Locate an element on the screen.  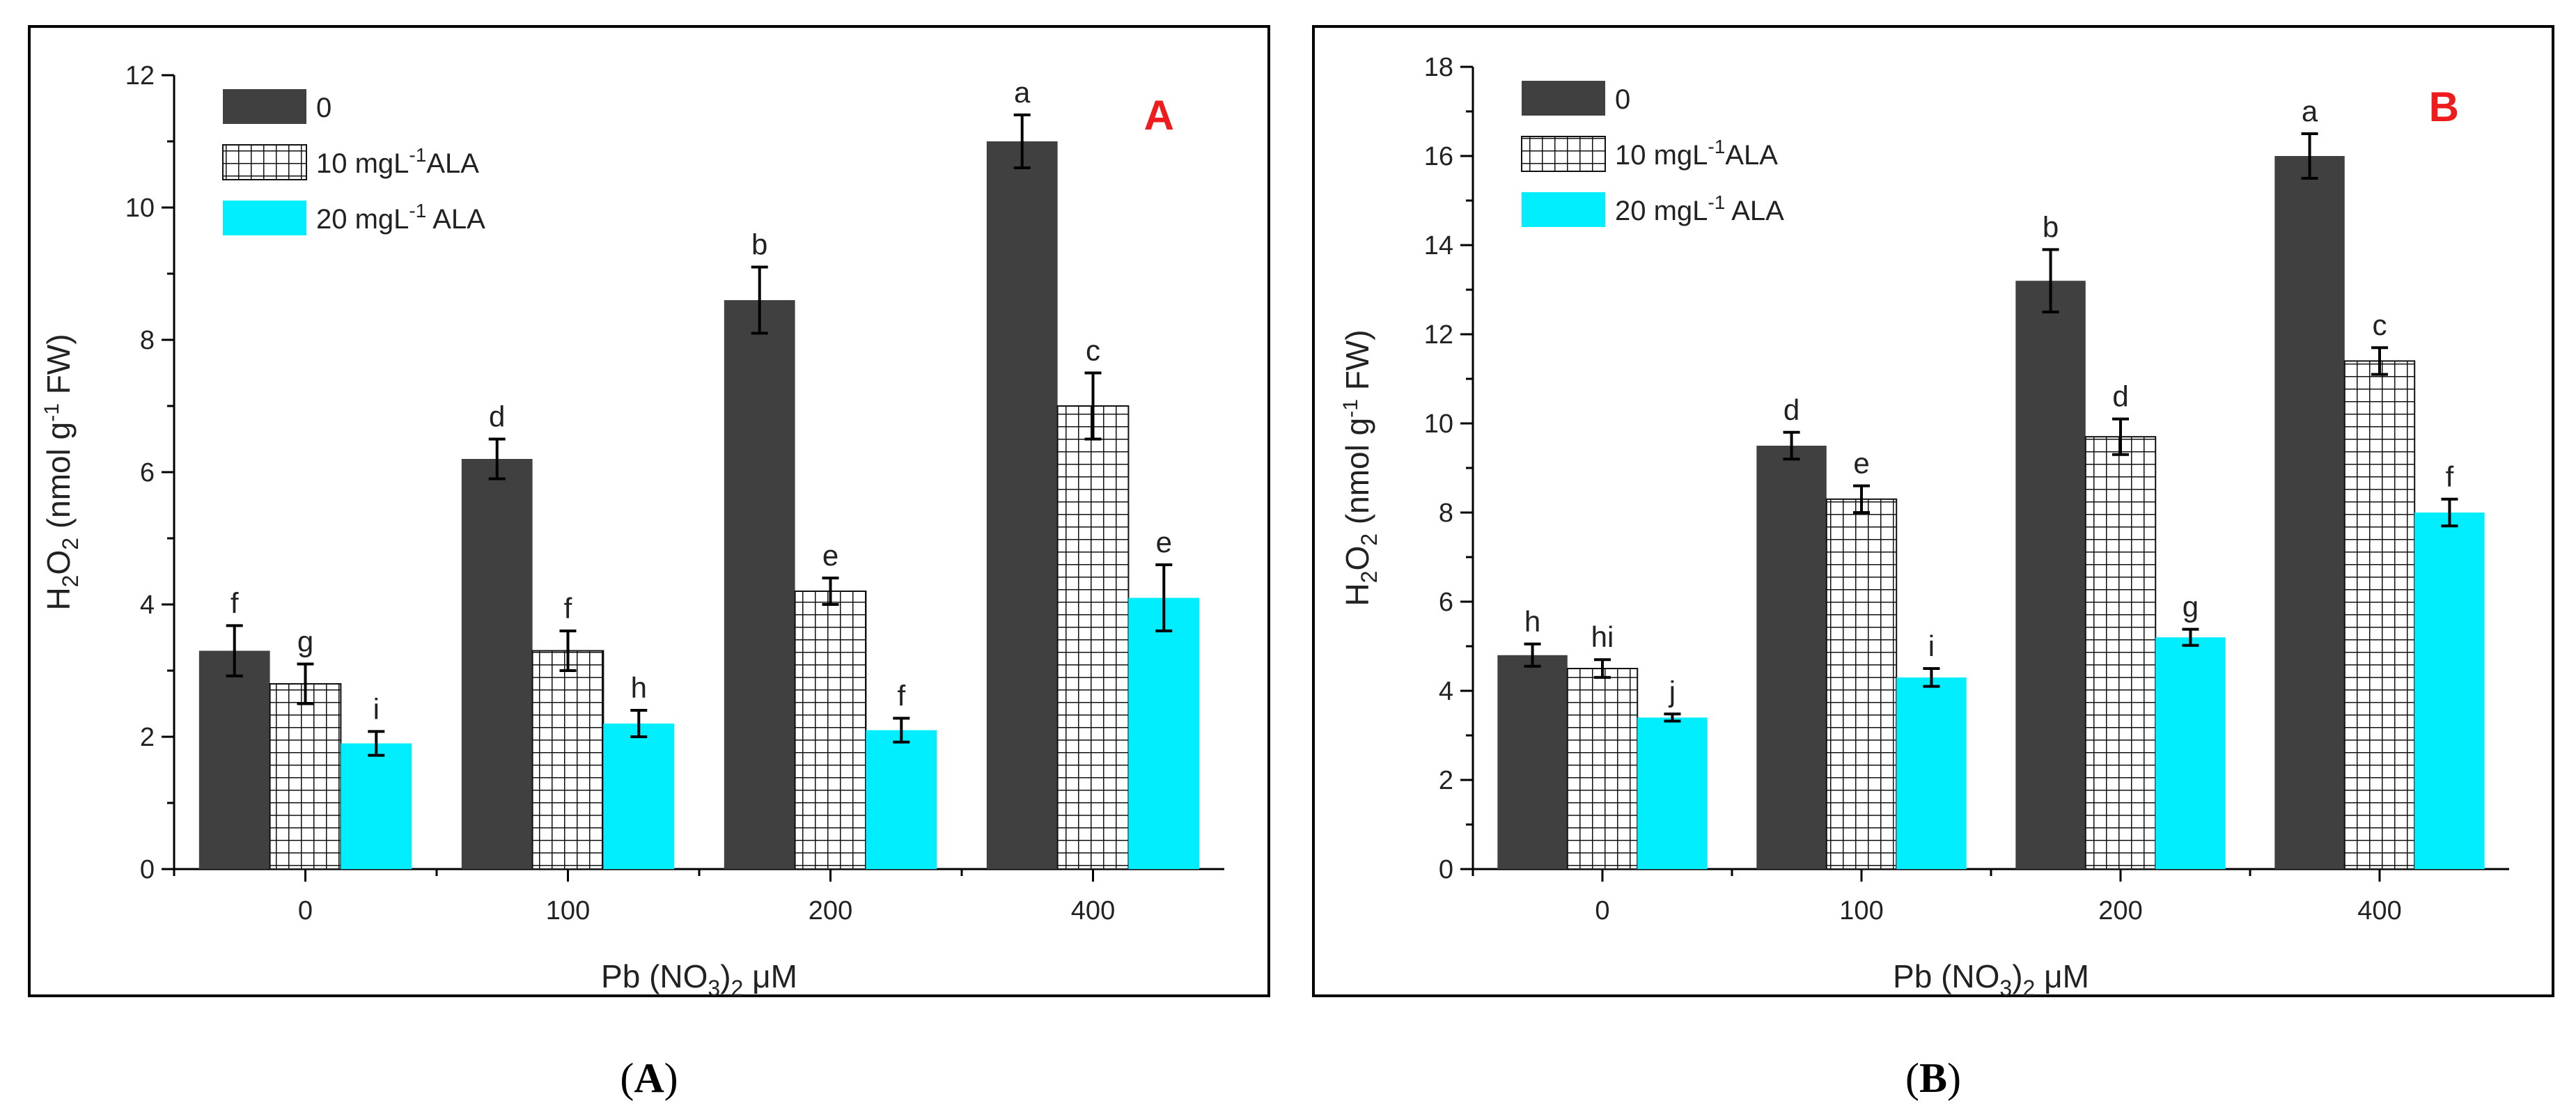
panel-a-legend-label: 10 mgL-1ALA is located at coordinates (397, 161).